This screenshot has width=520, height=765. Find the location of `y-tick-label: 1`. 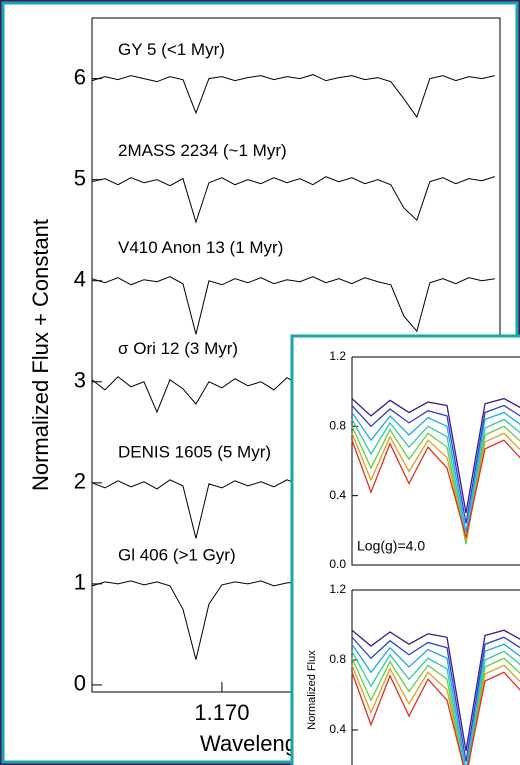

y-tick-label: 1 is located at coordinates (80, 582).